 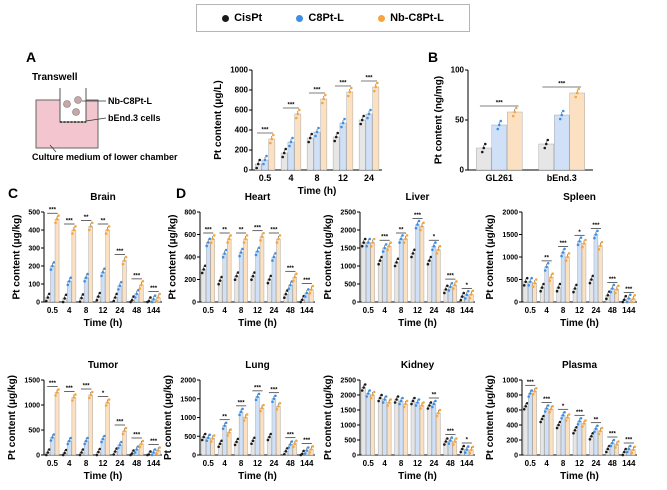 I want to click on y-tick-label: 200, so click(x=34, y=267).